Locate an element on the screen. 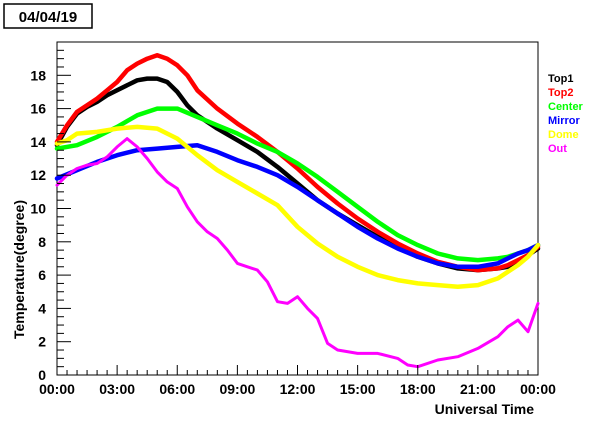 The height and width of the screenshot is (422, 596). x-tick-label: 09:00 is located at coordinates (237, 389).